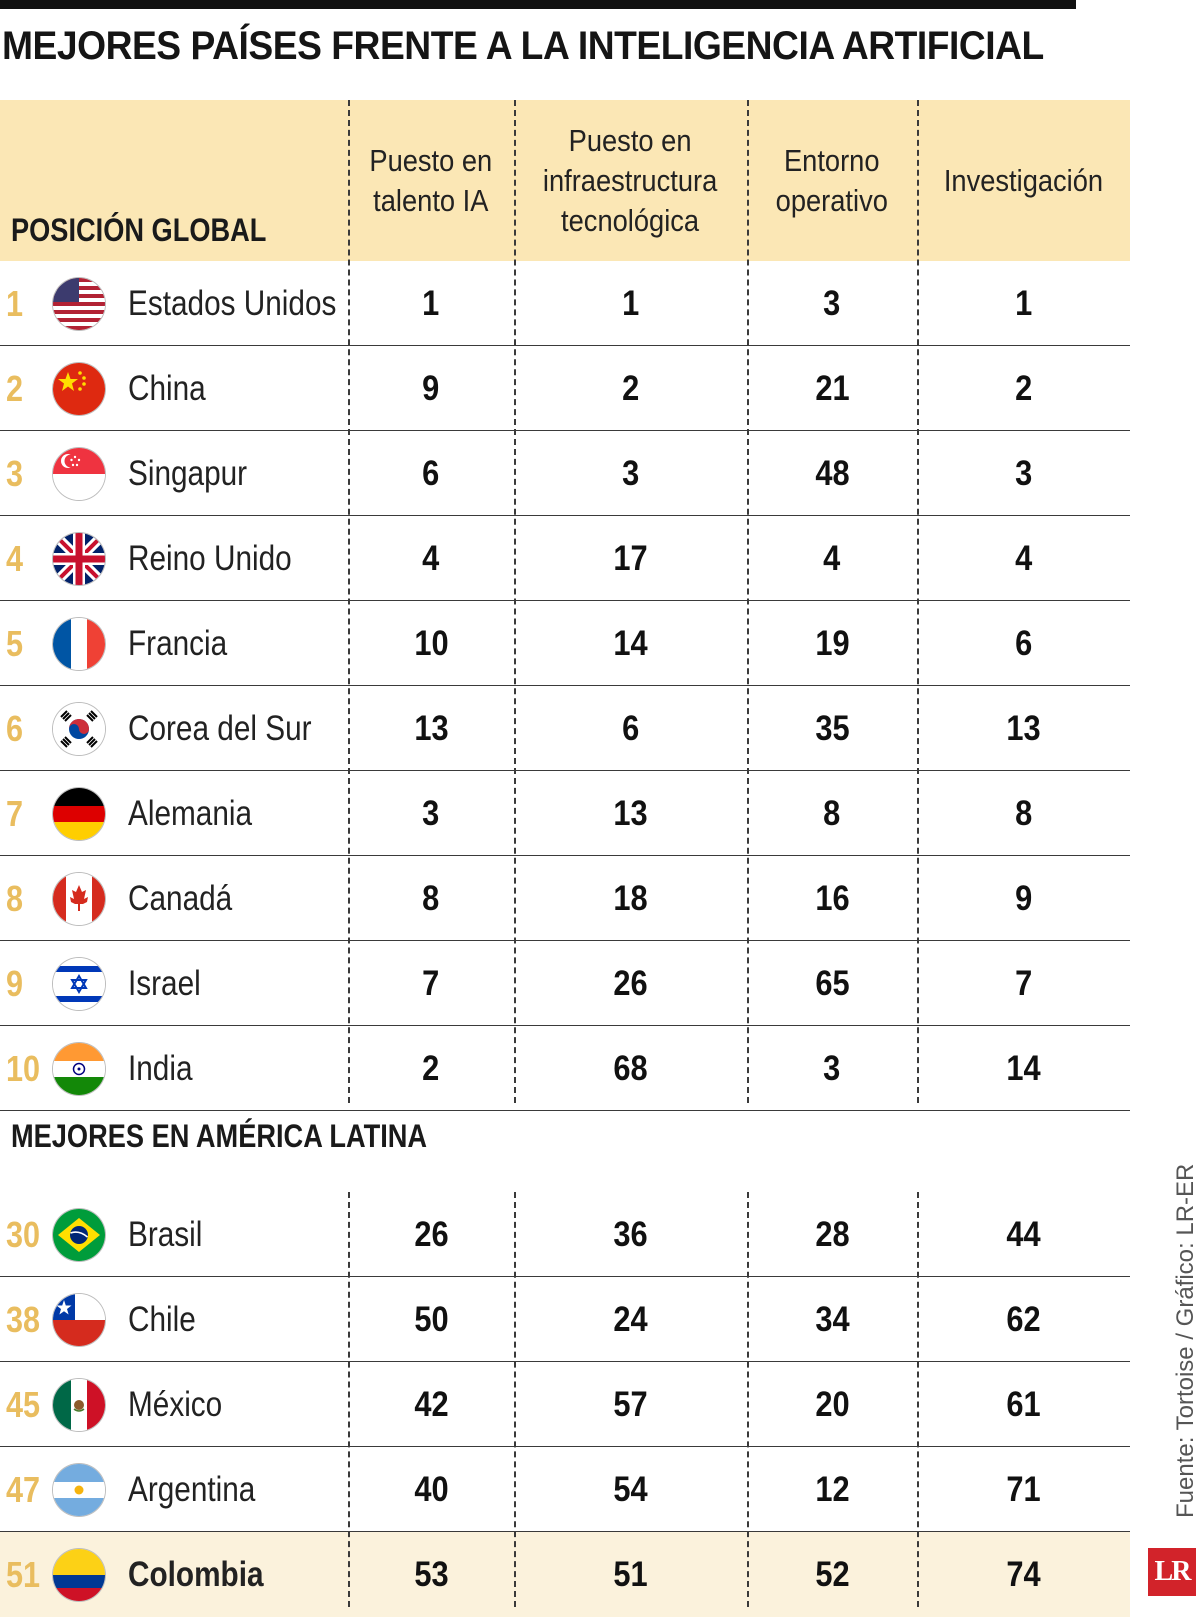 This screenshot has height=1617, width=1200. Describe the element at coordinates (565, 1489) in the screenshot. I see `table-row: 47 Argentina 40 54 12 71` at that location.